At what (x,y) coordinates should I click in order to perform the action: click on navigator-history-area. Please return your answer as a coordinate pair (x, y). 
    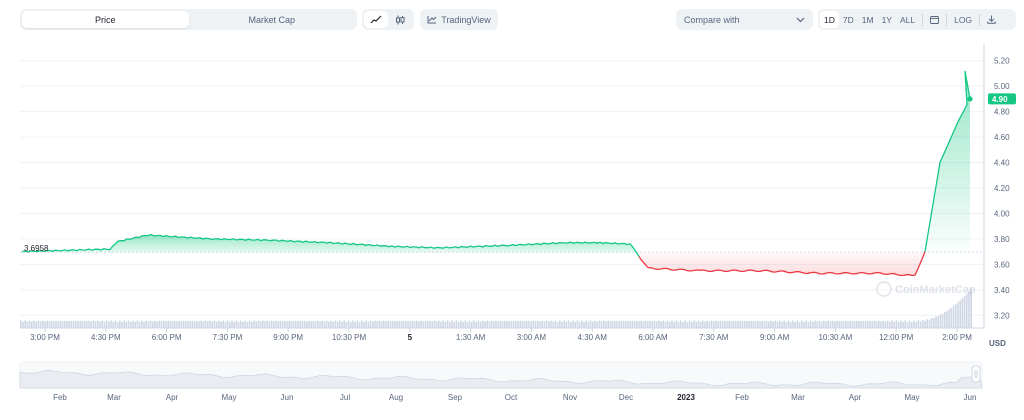
    Looking at the image, I should click on (501, 379).